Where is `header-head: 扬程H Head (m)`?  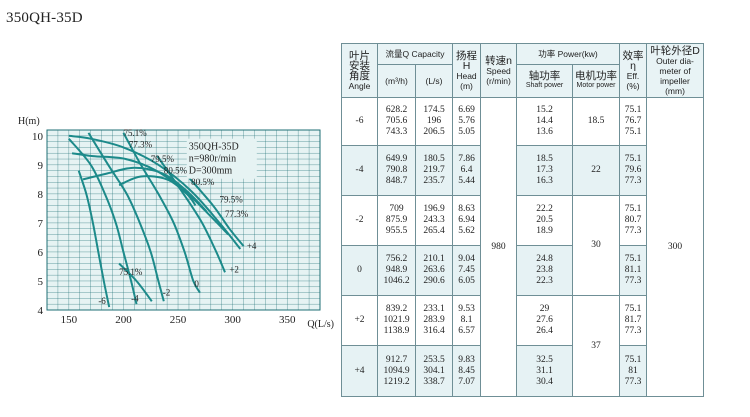 header-head: 扬程H Head (m) is located at coordinates (466, 70).